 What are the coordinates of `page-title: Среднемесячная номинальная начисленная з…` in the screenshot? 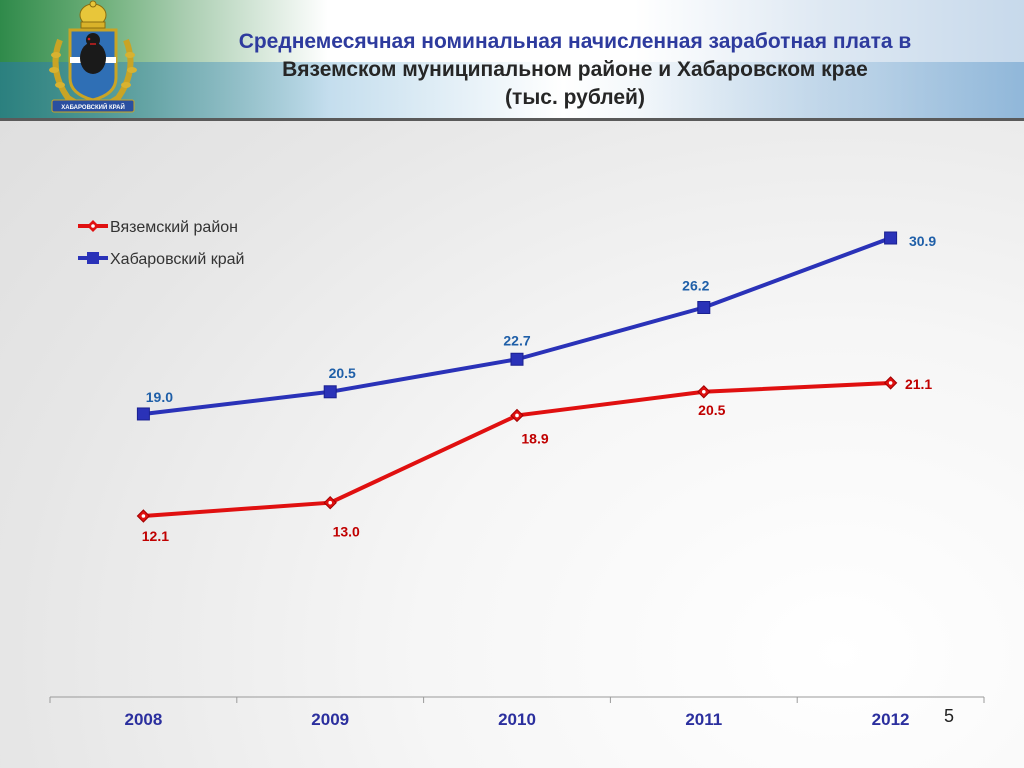 It's located at (575, 70).